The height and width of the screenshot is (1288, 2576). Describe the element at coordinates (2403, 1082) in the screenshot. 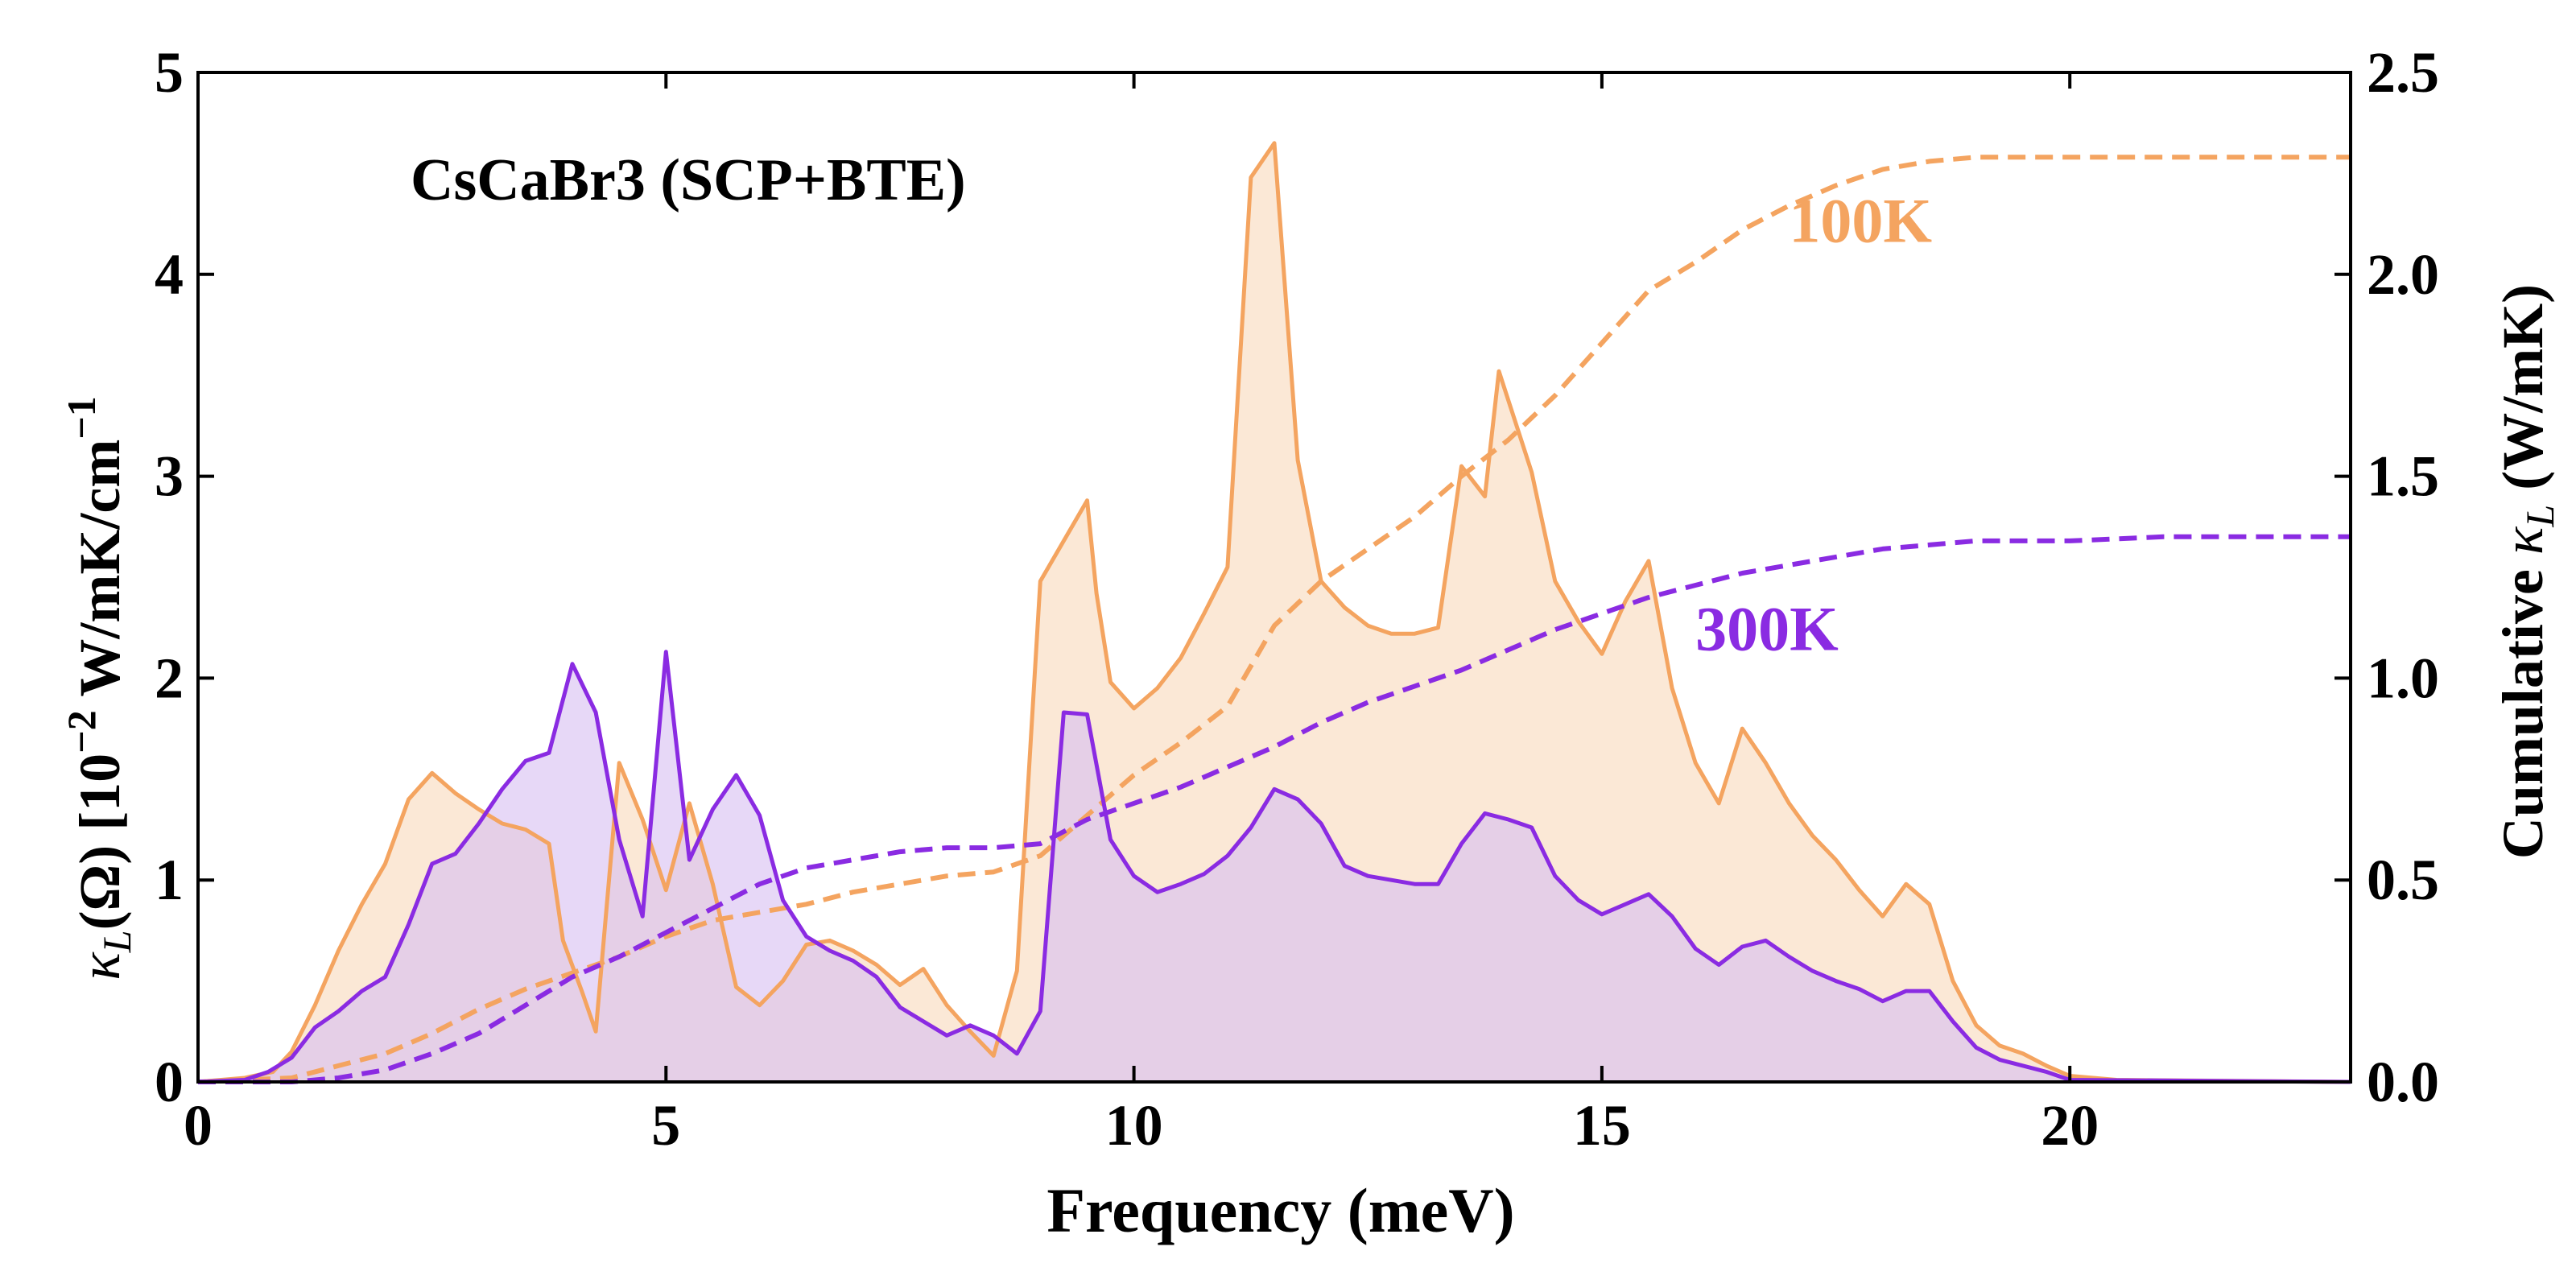

I see `y-tick-label-right: 0.0` at that location.